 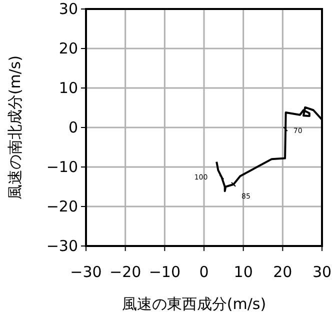 What do you see at coordinates (322, 272) in the screenshot?
I see `x-tick-label: 30` at bounding box center [322, 272].